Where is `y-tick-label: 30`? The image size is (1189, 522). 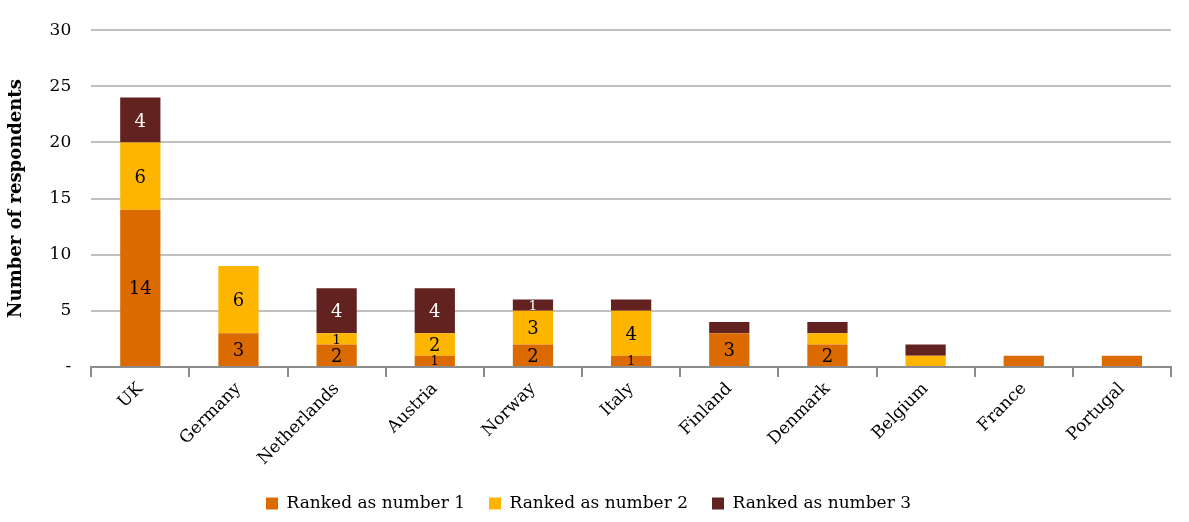 y-tick-label: 30 is located at coordinates (60, 28).